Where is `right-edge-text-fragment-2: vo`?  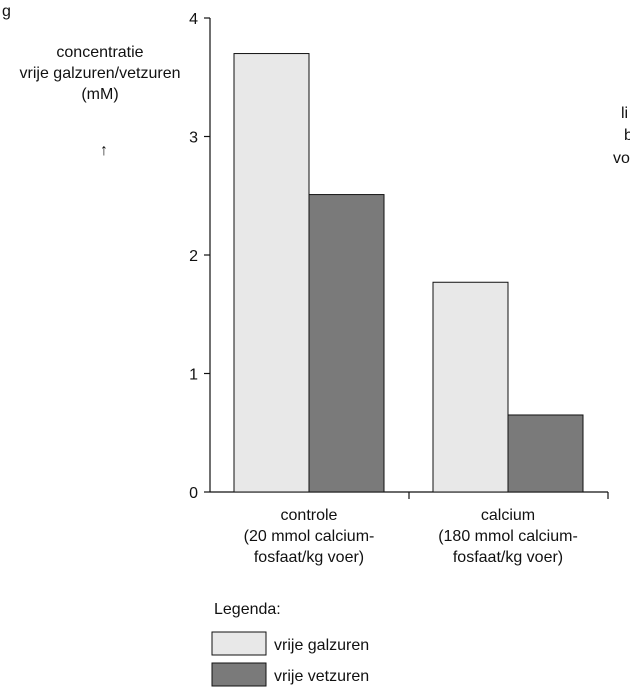
right-edge-text-fragment-2: vo is located at coordinates (621, 158).